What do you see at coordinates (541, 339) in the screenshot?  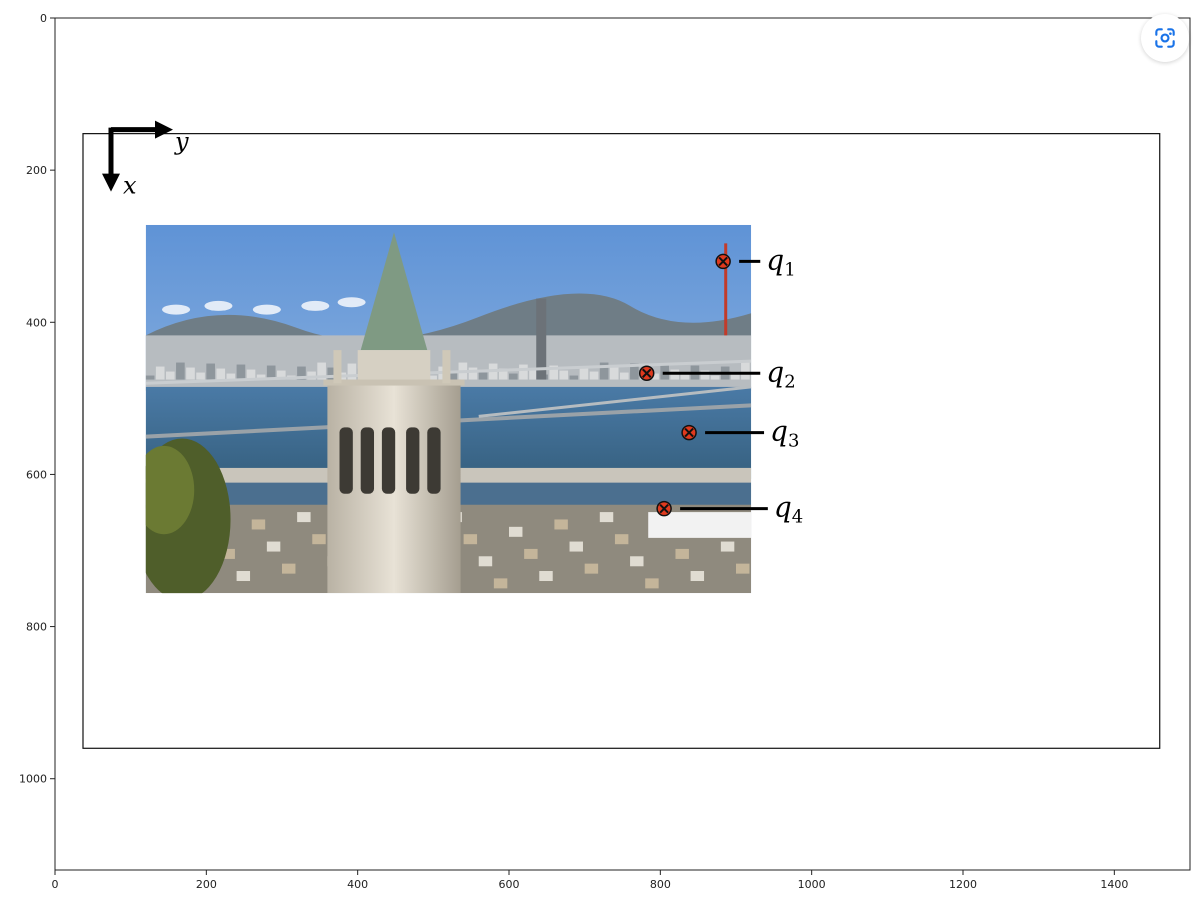 I see `tall-building` at bounding box center [541, 339].